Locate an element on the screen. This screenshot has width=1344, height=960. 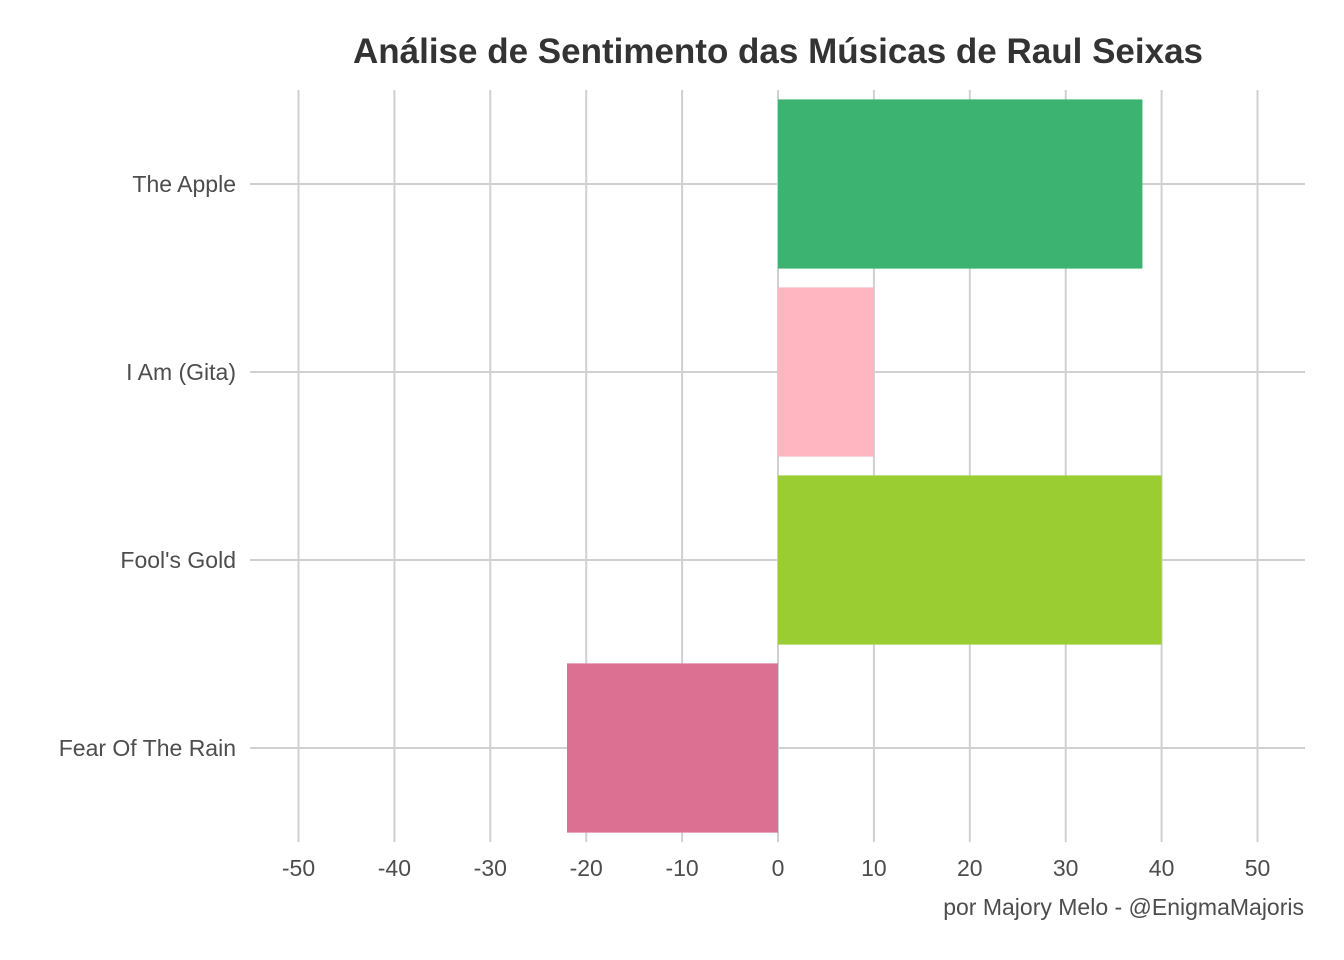
x-tick-label: -40 is located at coordinates (394, 868).